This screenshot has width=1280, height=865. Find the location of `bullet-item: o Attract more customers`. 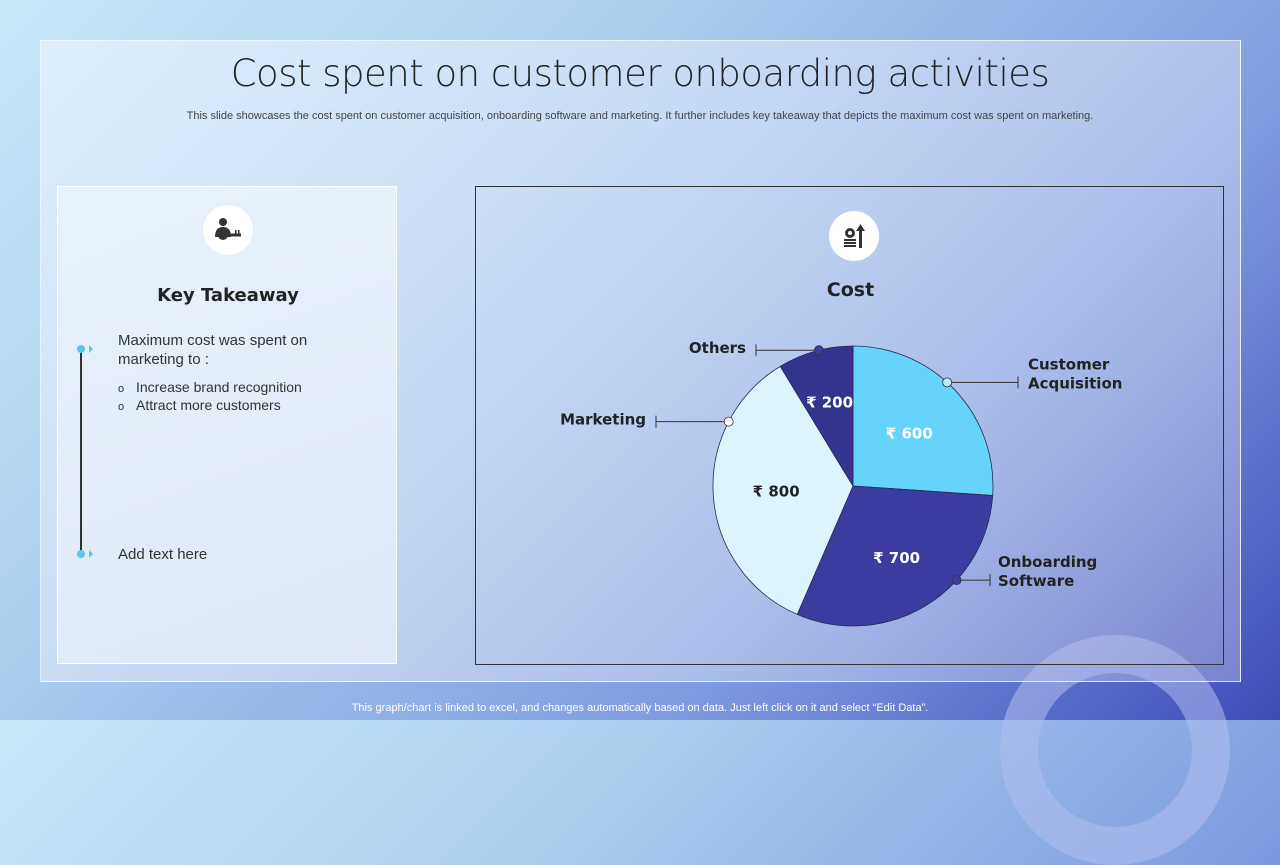

bullet-item: o Attract more customers is located at coordinates (199, 405).